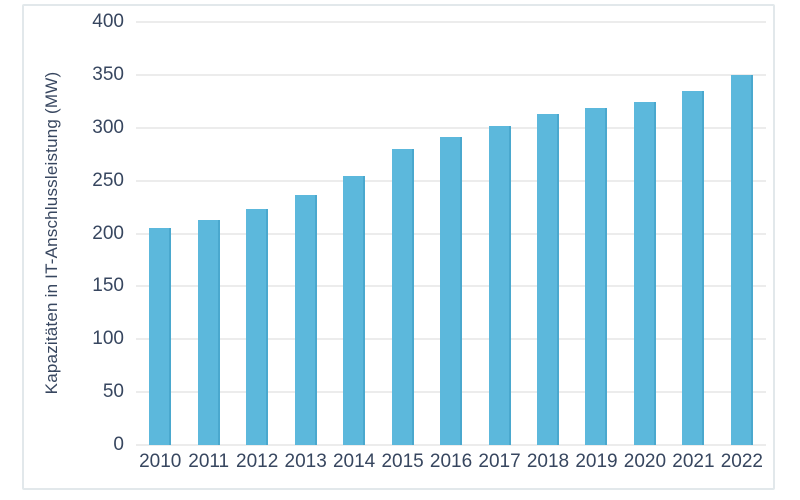 This screenshot has height=500, width=800. I want to click on y-axis-ticks: 0 50 100 150 200 250 300 350 400, so click(82, 250).